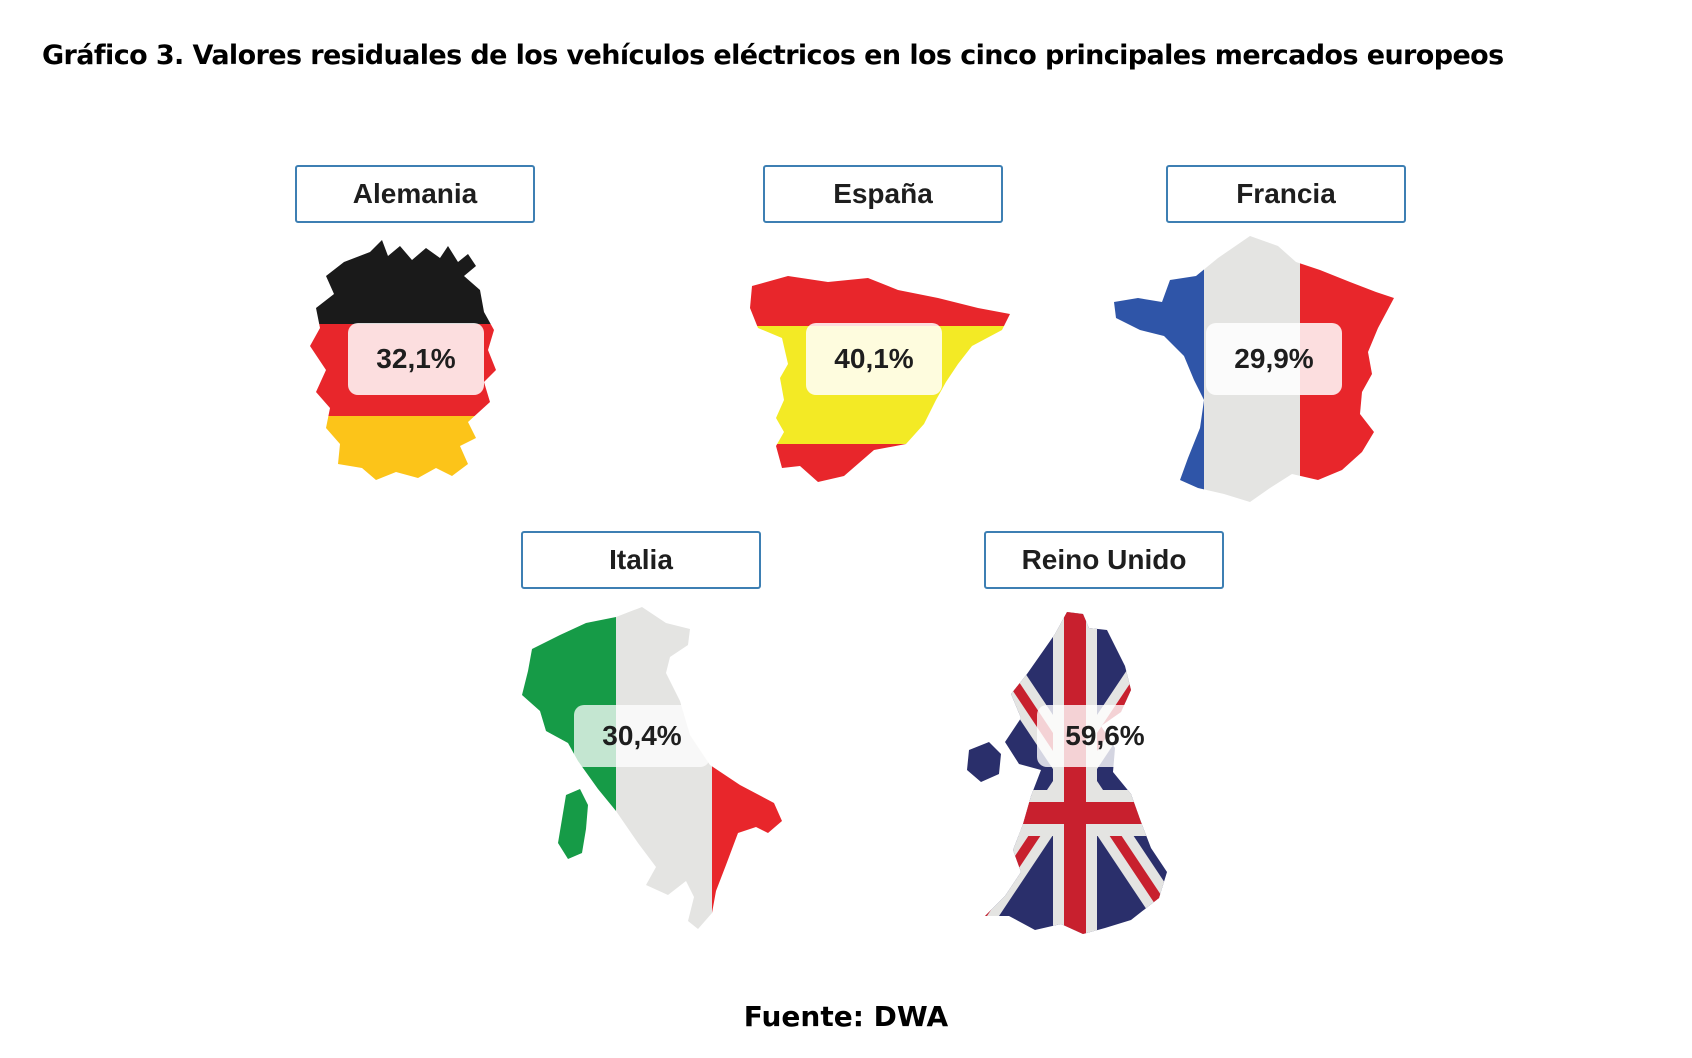  I want to click on value-italia: 30,4%, so click(642, 736).